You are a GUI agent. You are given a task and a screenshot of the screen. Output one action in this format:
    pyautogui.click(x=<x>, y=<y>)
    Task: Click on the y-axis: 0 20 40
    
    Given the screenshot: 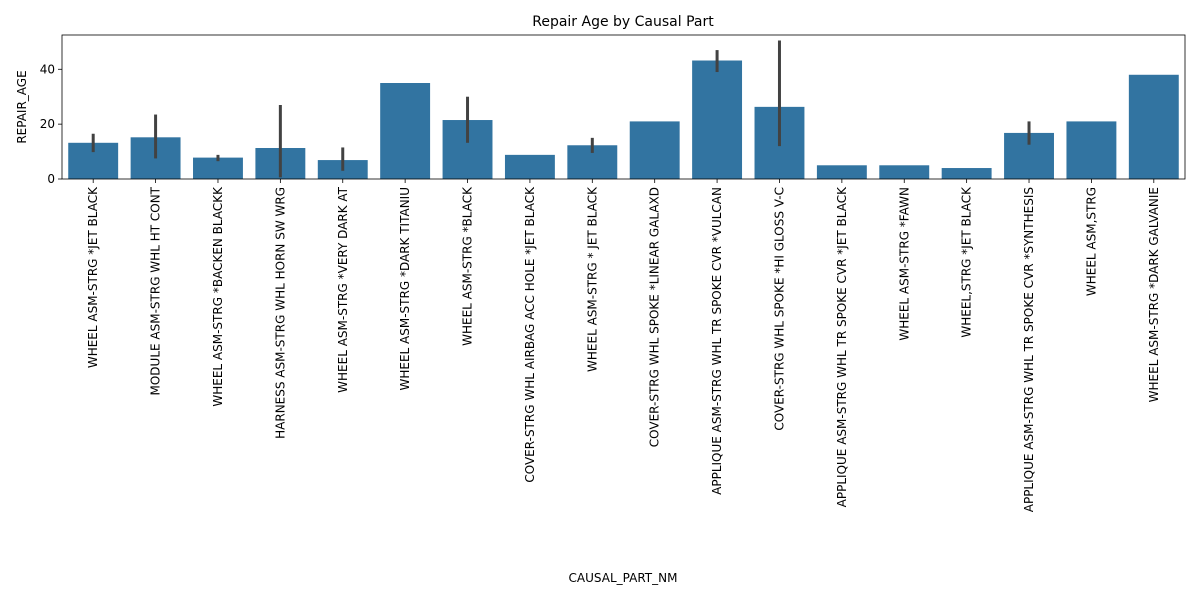 What is the action you would take?
    pyautogui.click(x=51, y=124)
    